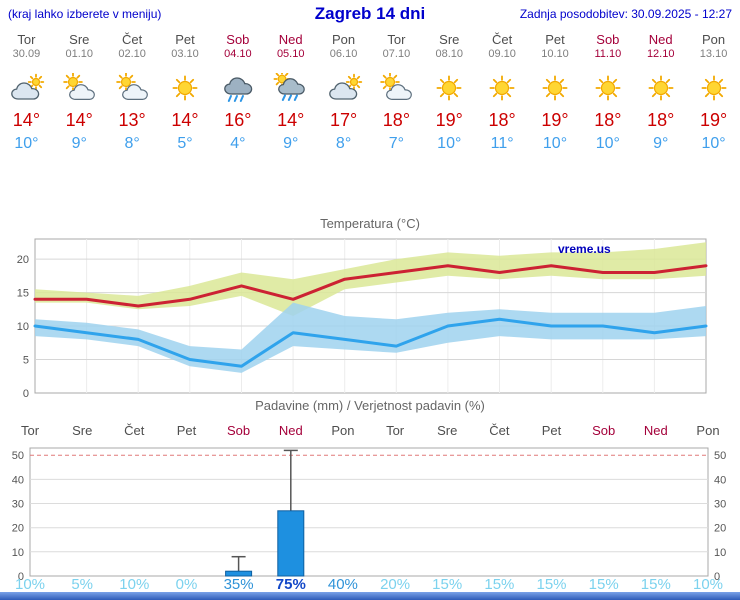 The width and height of the screenshot is (740, 600). What do you see at coordinates (396, 54) in the screenshot?
I see `day-date: 07.10` at bounding box center [396, 54].